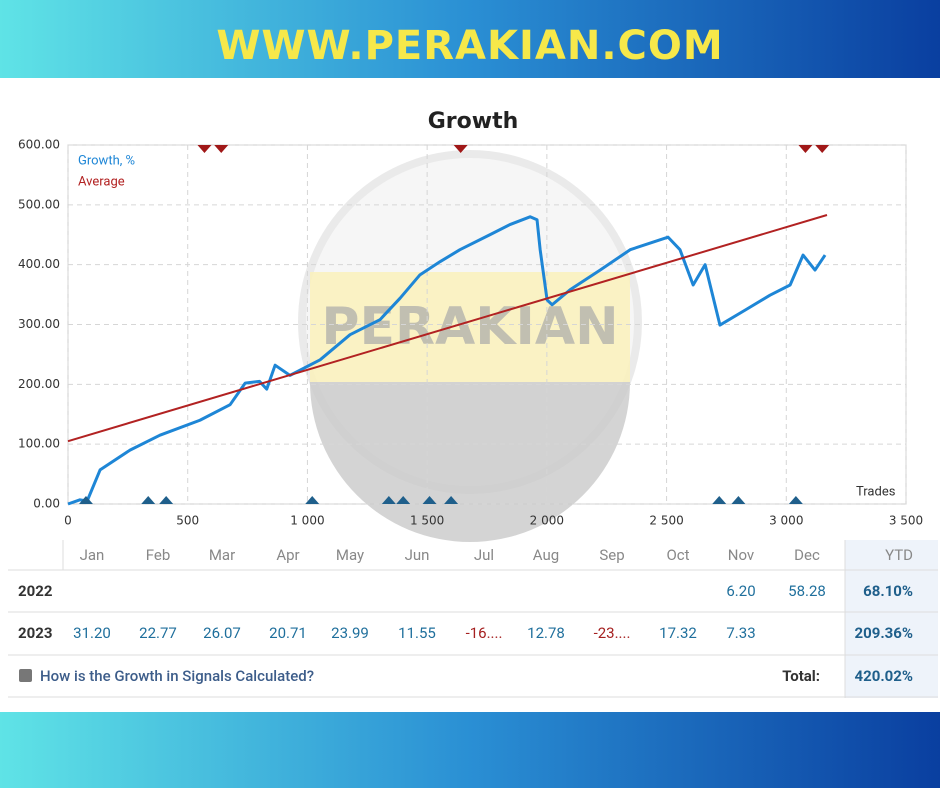  What do you see at coordinates (888, 591) in the screenshot?
I see `cell: 68.10%` at bounding box center [888, 591].